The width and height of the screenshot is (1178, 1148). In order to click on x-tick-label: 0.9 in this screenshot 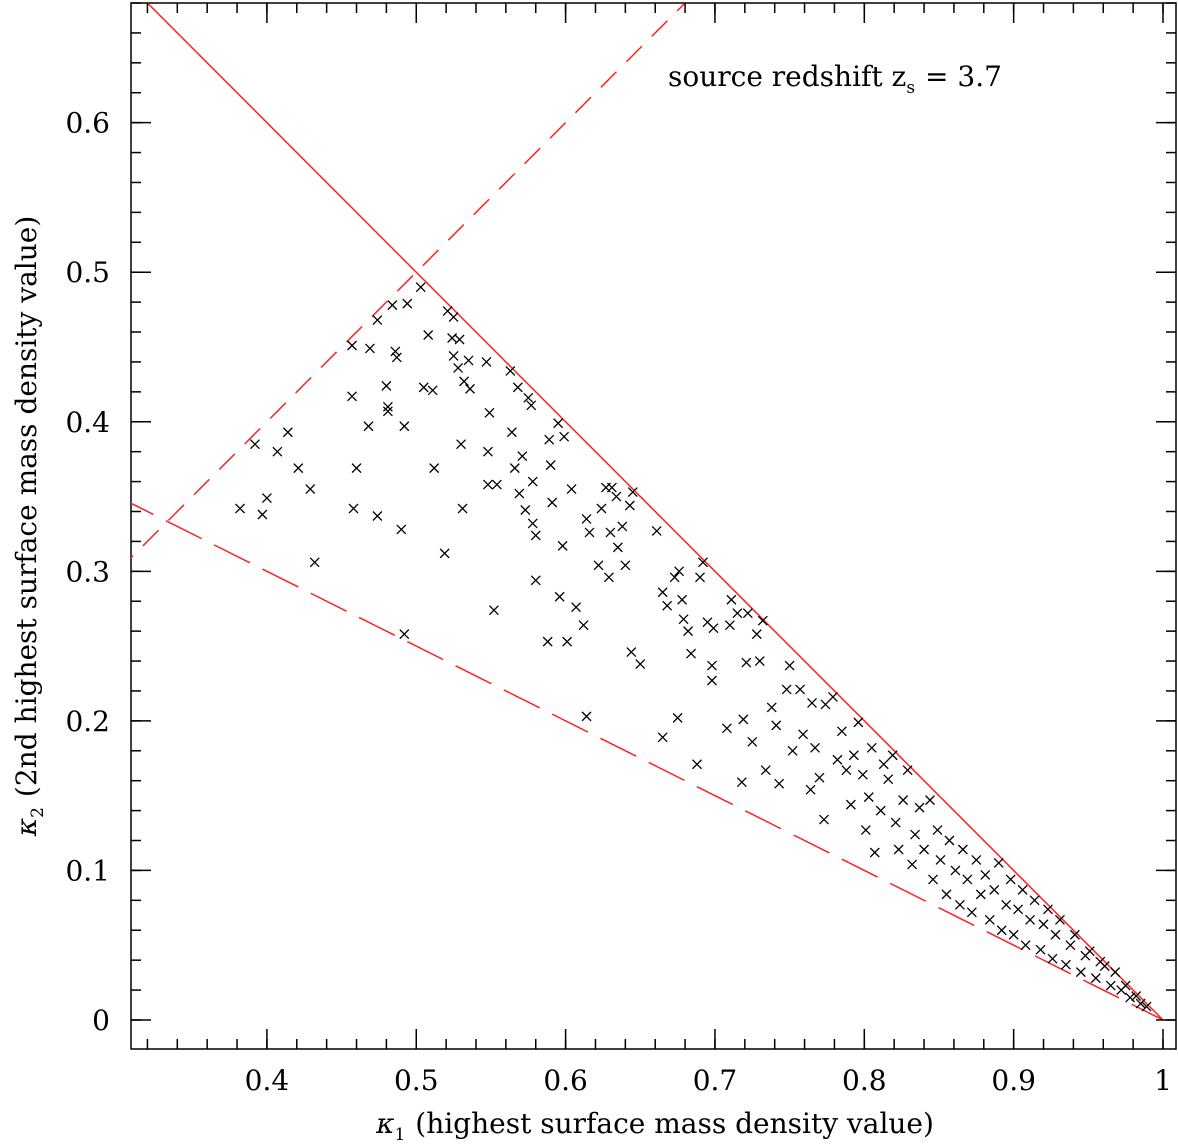, I will do `click(1013, 1080)`.